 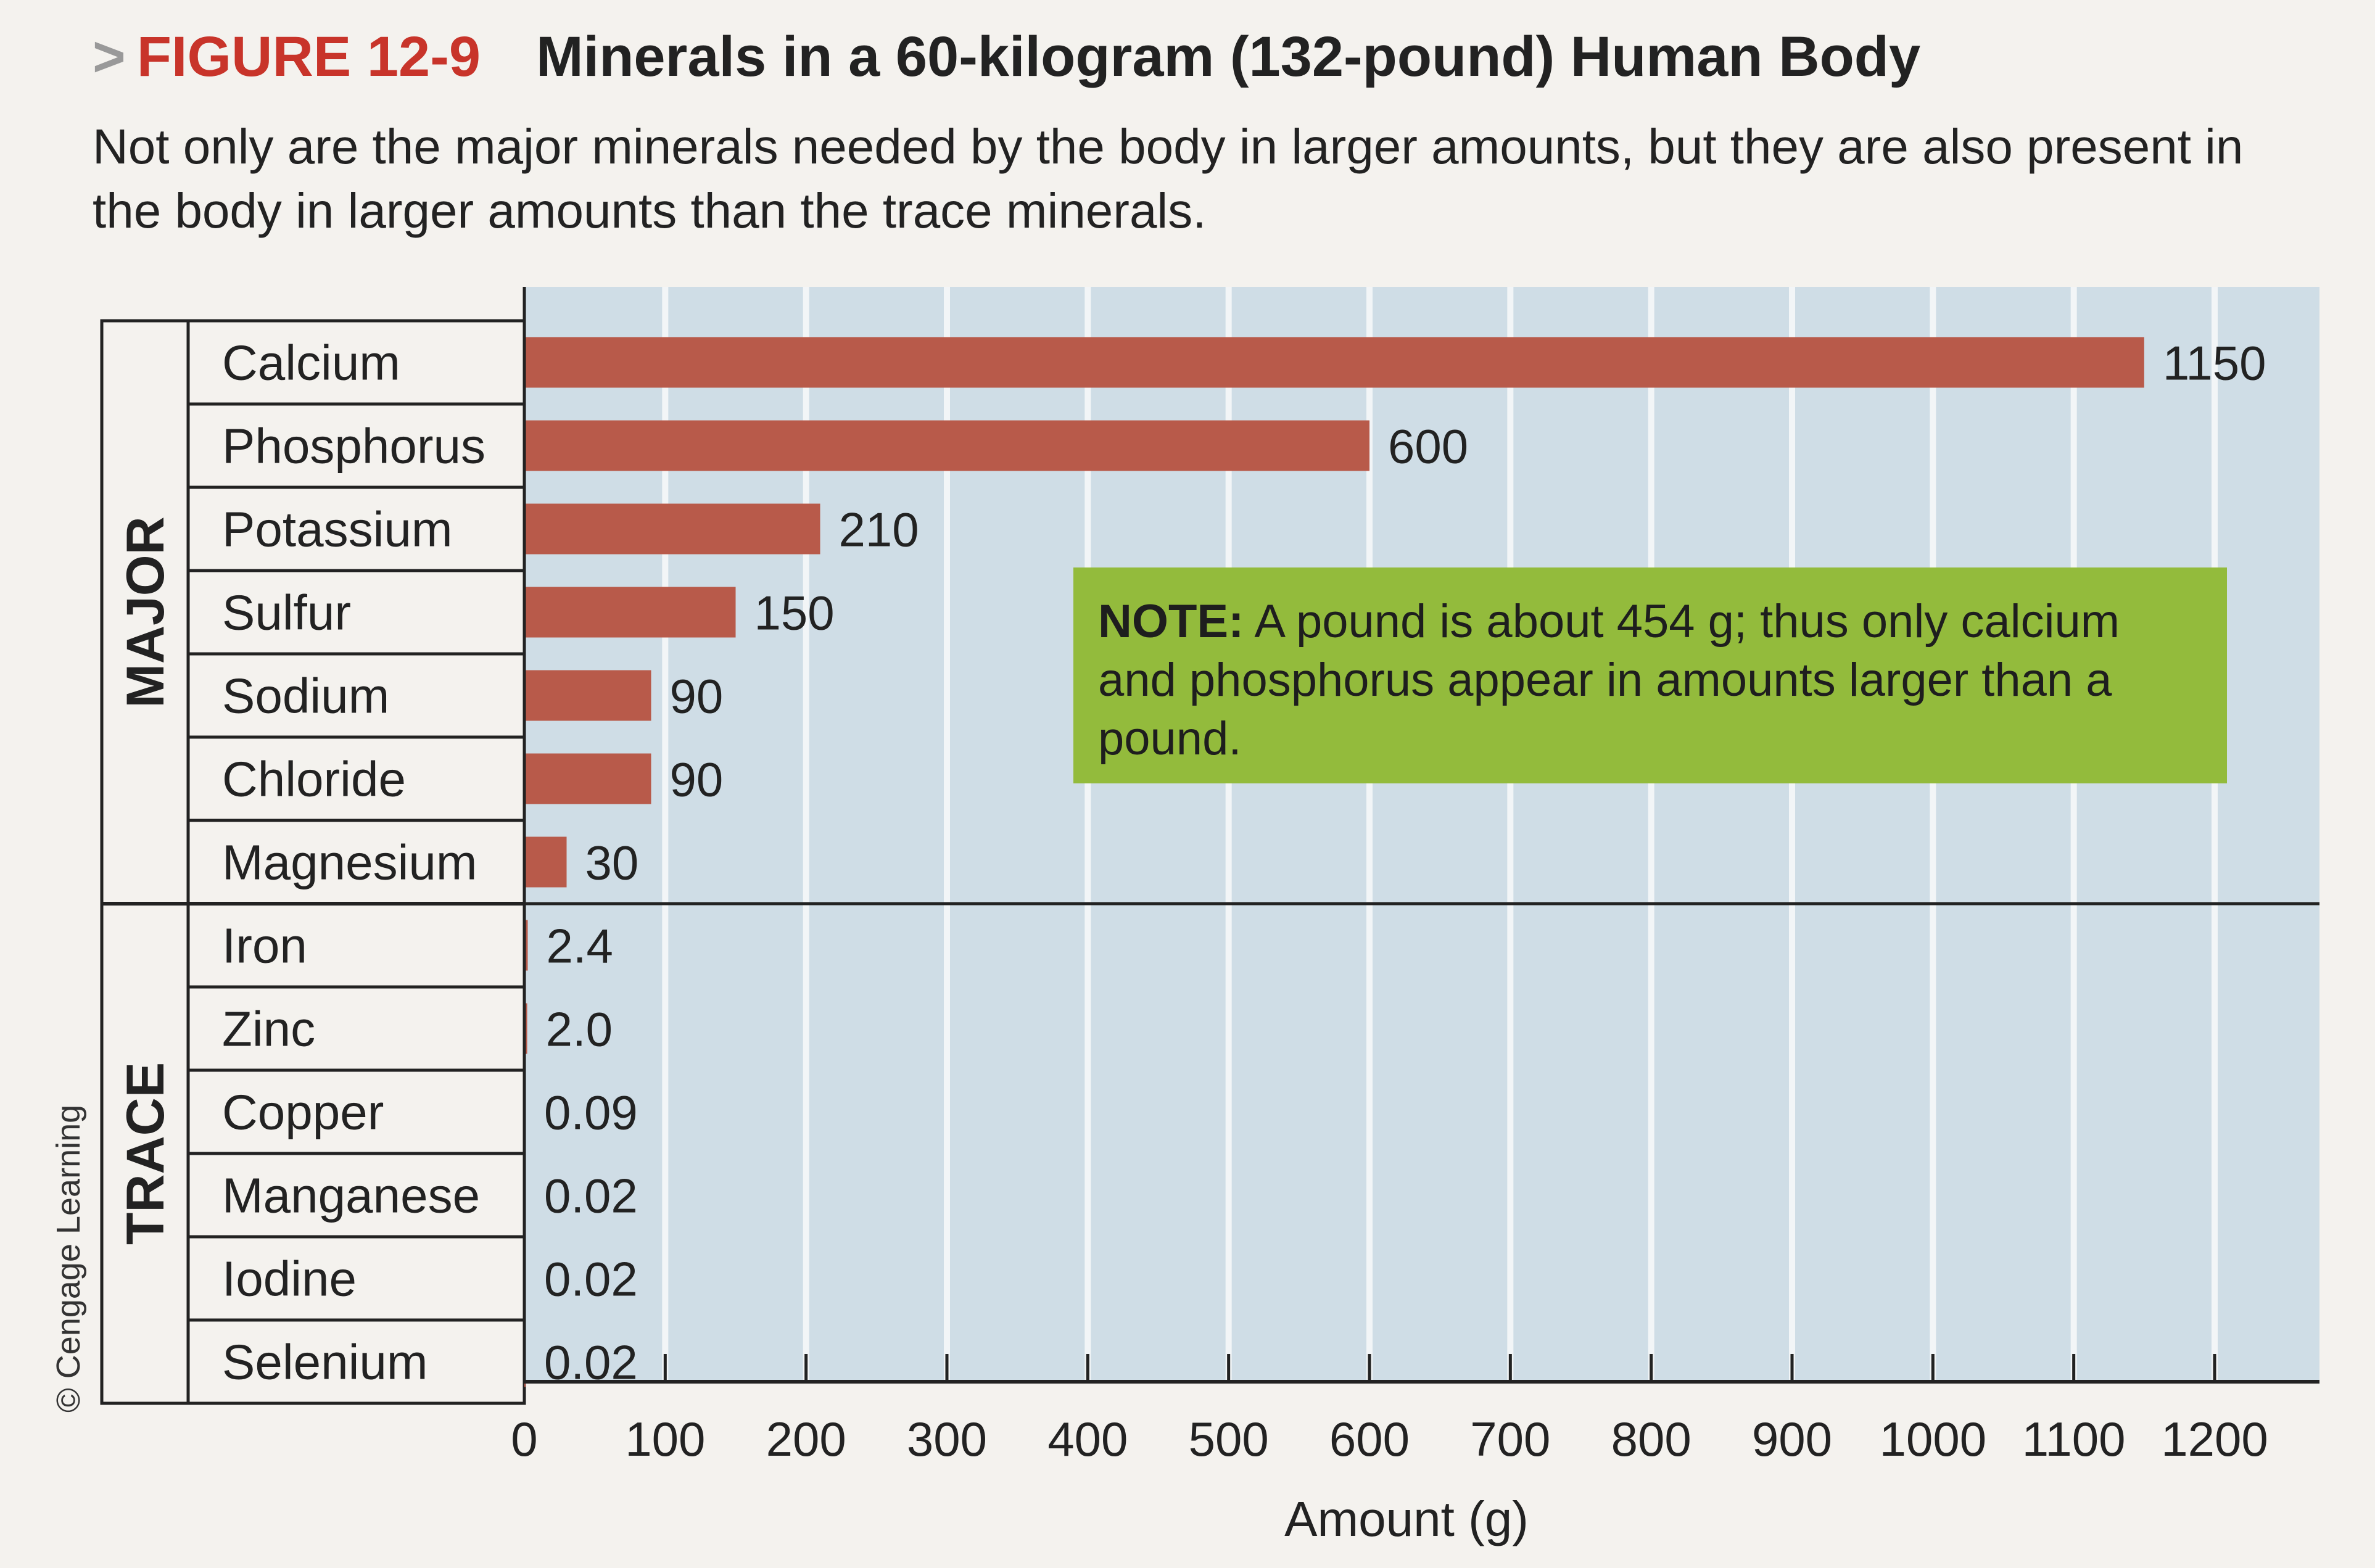 What do you see at coordinates (353, 446) in the screenshot?
I see `category-label: Phosphorus` at bounding box center [353, 446].